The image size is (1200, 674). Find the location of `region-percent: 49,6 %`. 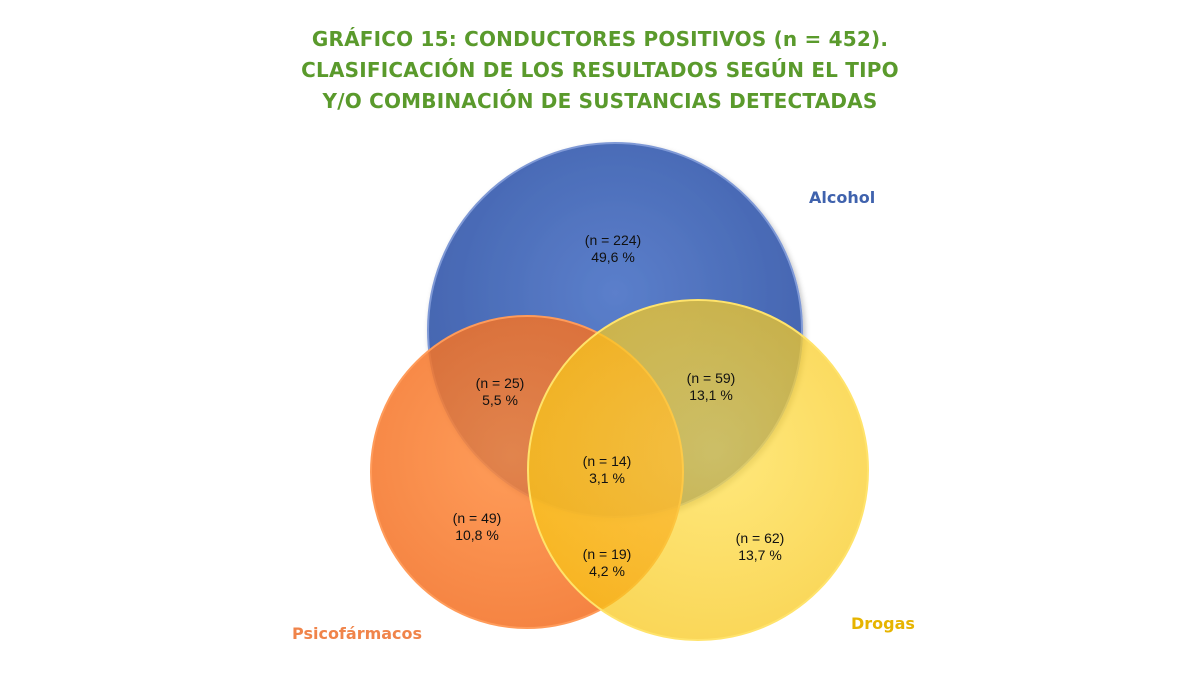

region-percent: 49,6 % is located at coordinates (613, 257).